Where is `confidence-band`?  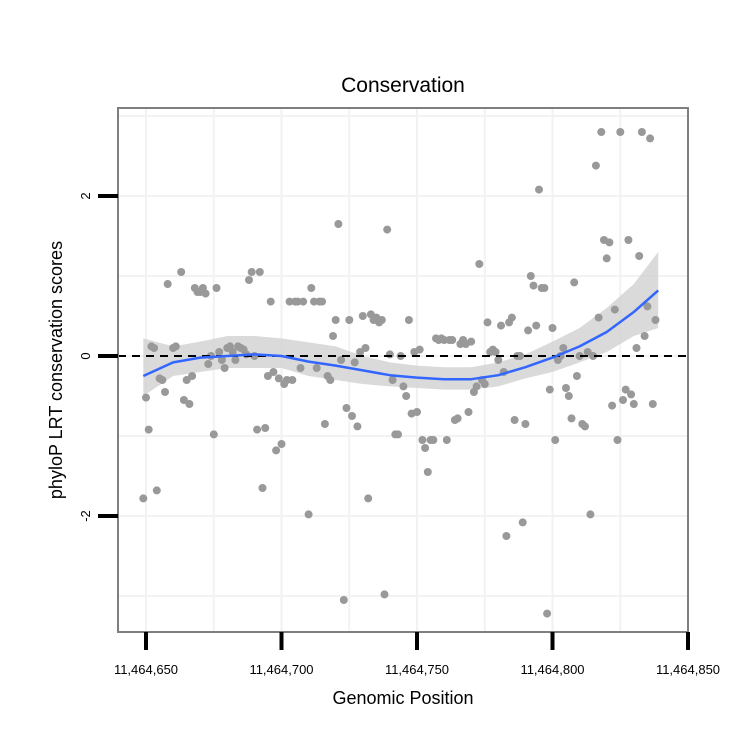 confidence-band is located at coordinates (401, 324).